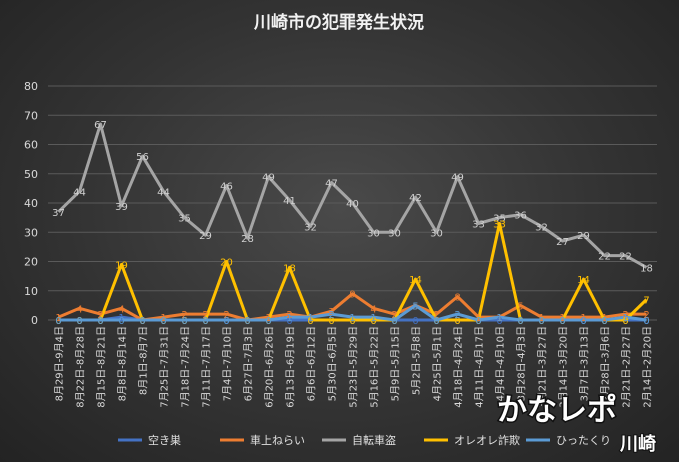  I want to click on x-tick-label: 7月11日-7月17日, so click(207, 367).